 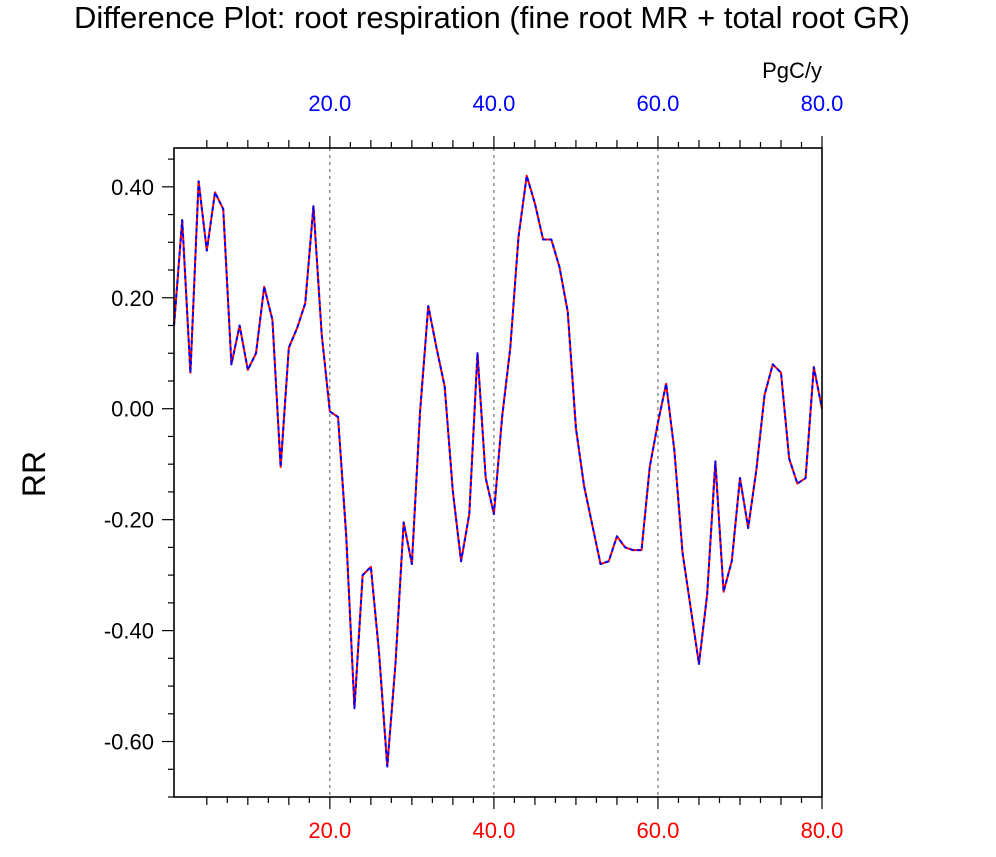 What do you see at coordinates (658, 830) in the screenshot?
I see `x-bottom-tick-label: 60.0` at bounding box center [658, 830].